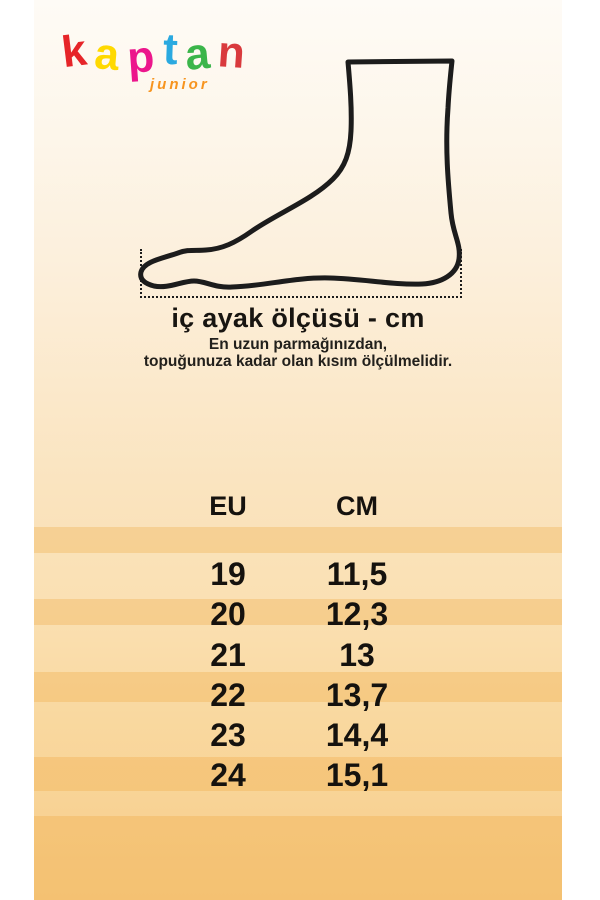  Describe the element at coordinates (298, 318) in the screenshot. I see `measure-title: iç ayak ölçüsü - cm` at that location.